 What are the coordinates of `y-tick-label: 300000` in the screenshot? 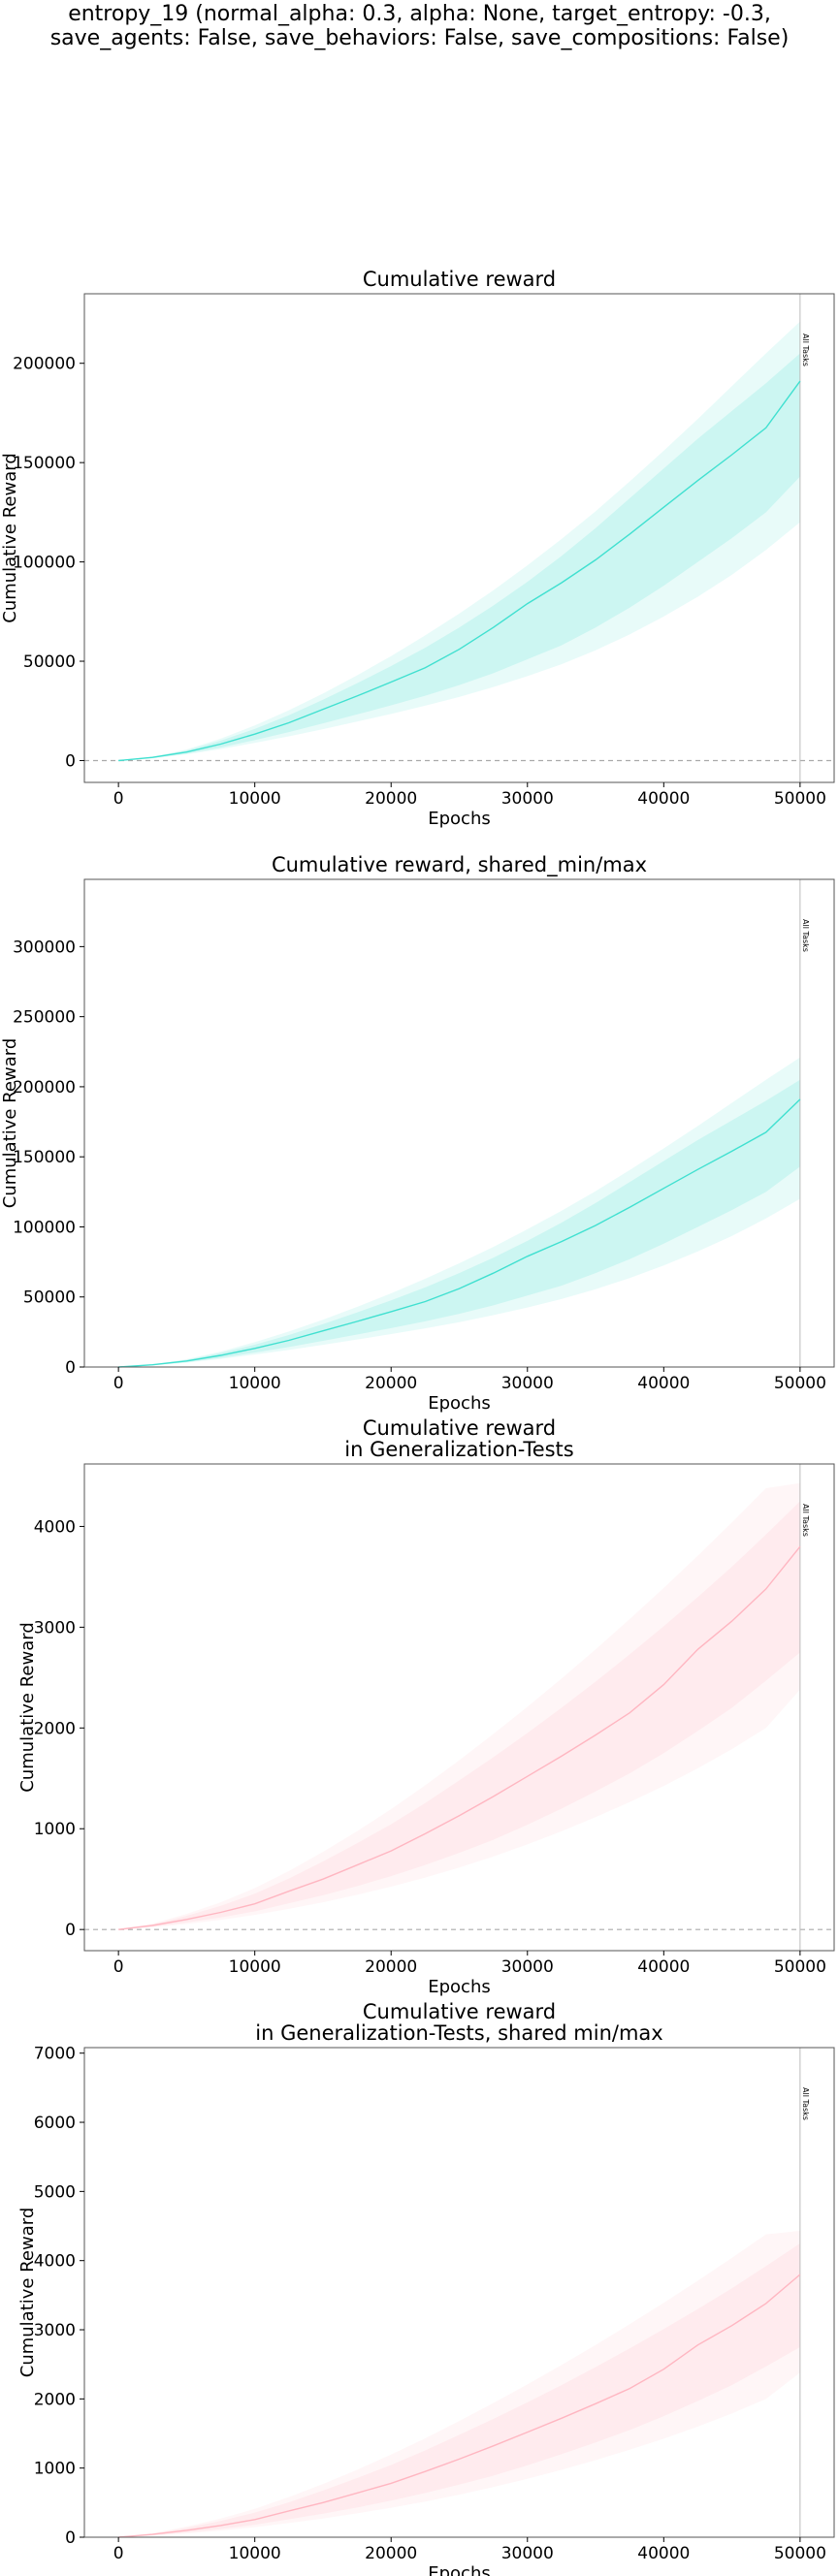 It's located at (44, 948).